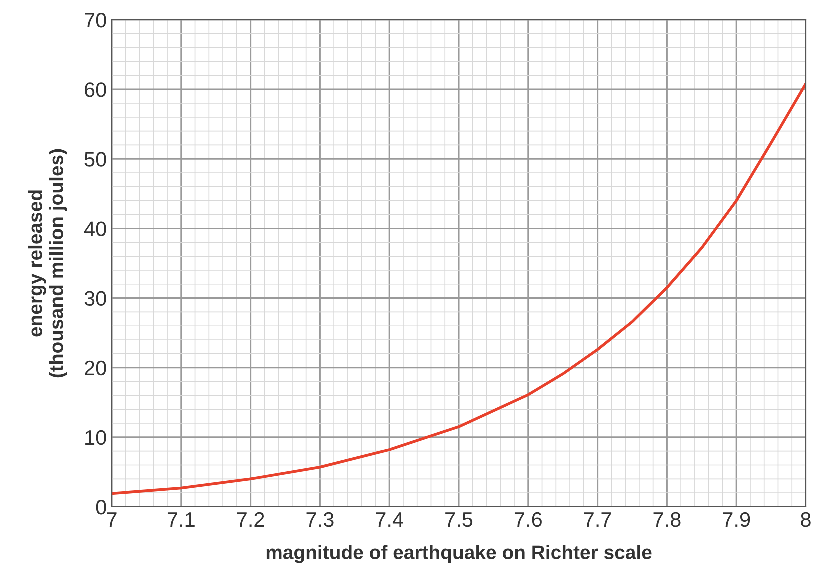  Describe the element at coordinates (101, 507) in the screenshot. I see `y-tick-label: 0` at that location.